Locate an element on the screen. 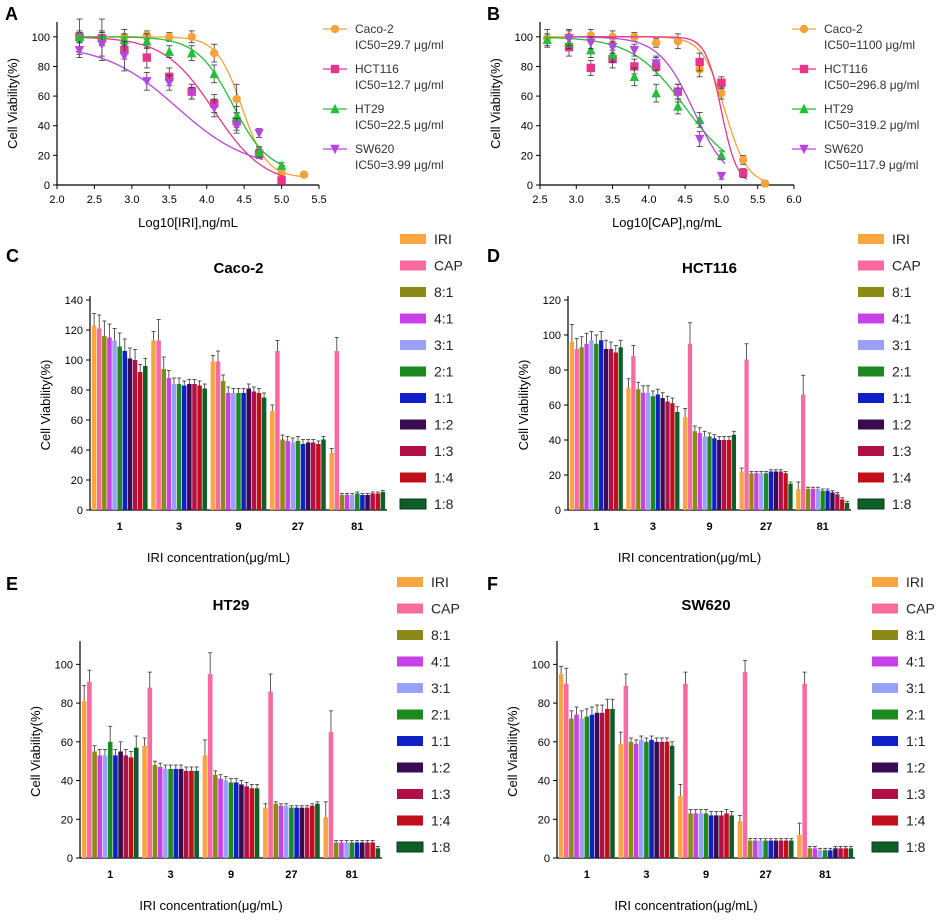 The image size is (948, 923). legend-label: 1:2 is located at coordinates (916, 768).